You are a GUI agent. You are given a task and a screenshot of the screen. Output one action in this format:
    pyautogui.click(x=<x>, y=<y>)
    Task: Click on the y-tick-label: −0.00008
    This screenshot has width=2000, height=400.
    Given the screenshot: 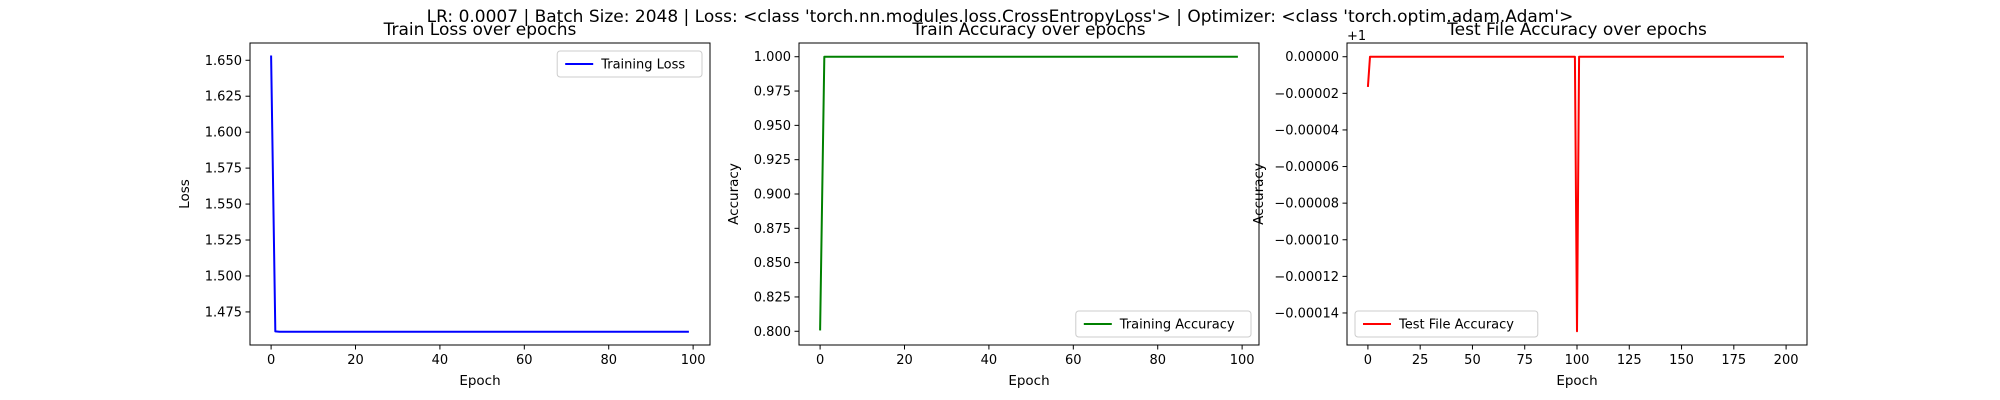 What is the action you would take?
    pyautogui.click(x=1306, y=204)
    